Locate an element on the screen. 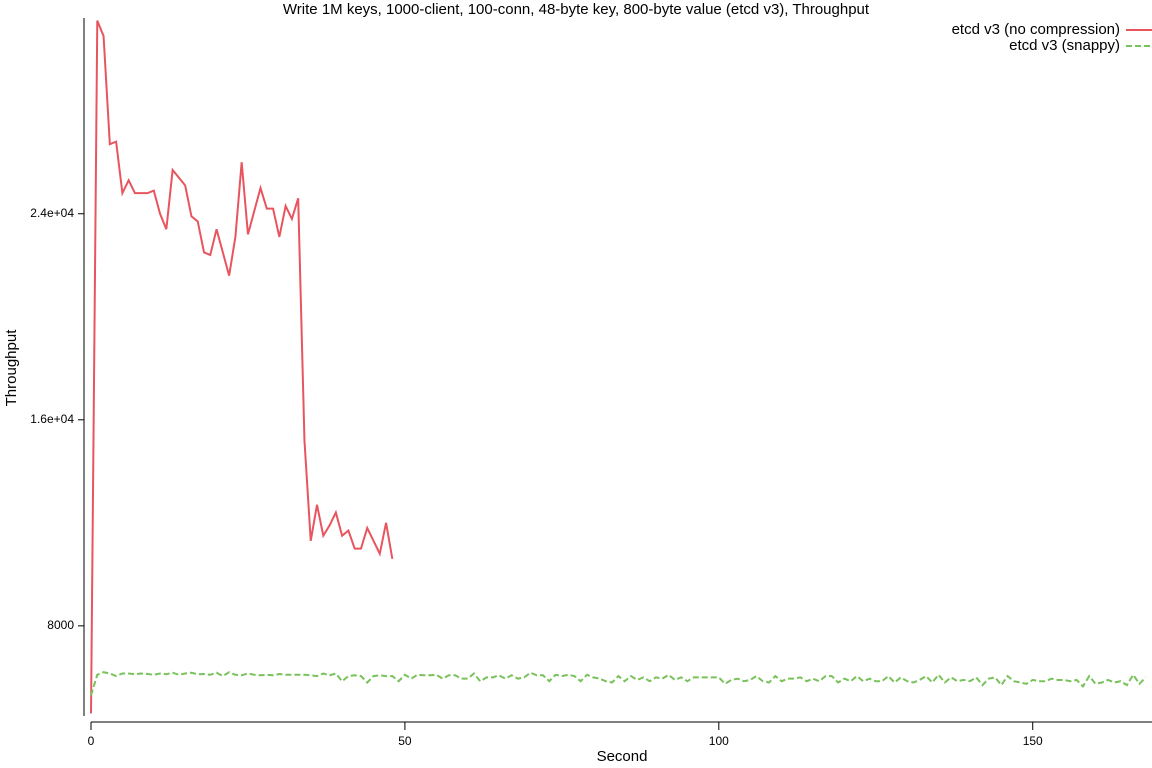  x-tick-label: 150 is located at coordinates (1033, 741).